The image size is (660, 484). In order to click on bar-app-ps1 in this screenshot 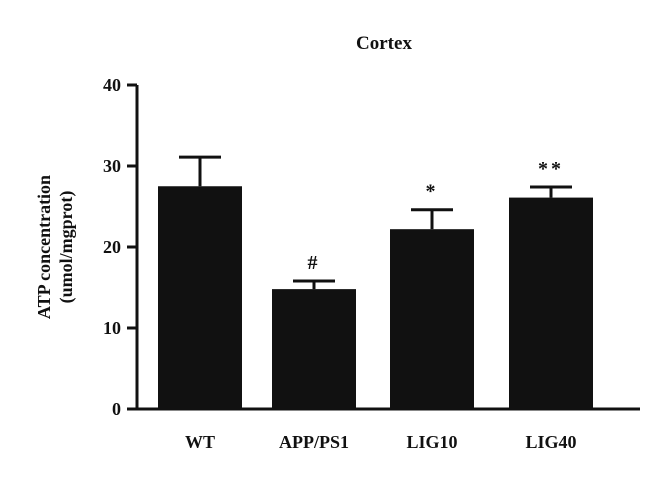, I will do `click(314, 349)`.